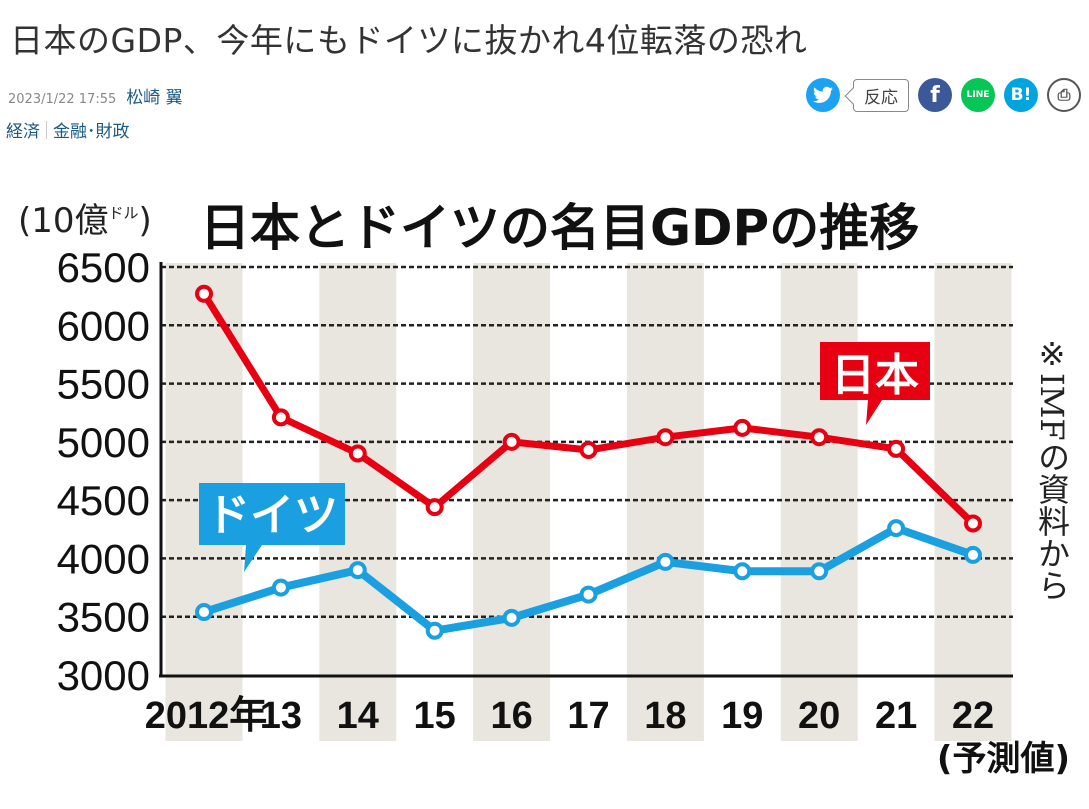 The width and height of the screenshot is (1089, 809). Describe the element at coordinates (91, 132) in the screenshot. I see `category-finance: 金融･財政` at that location.